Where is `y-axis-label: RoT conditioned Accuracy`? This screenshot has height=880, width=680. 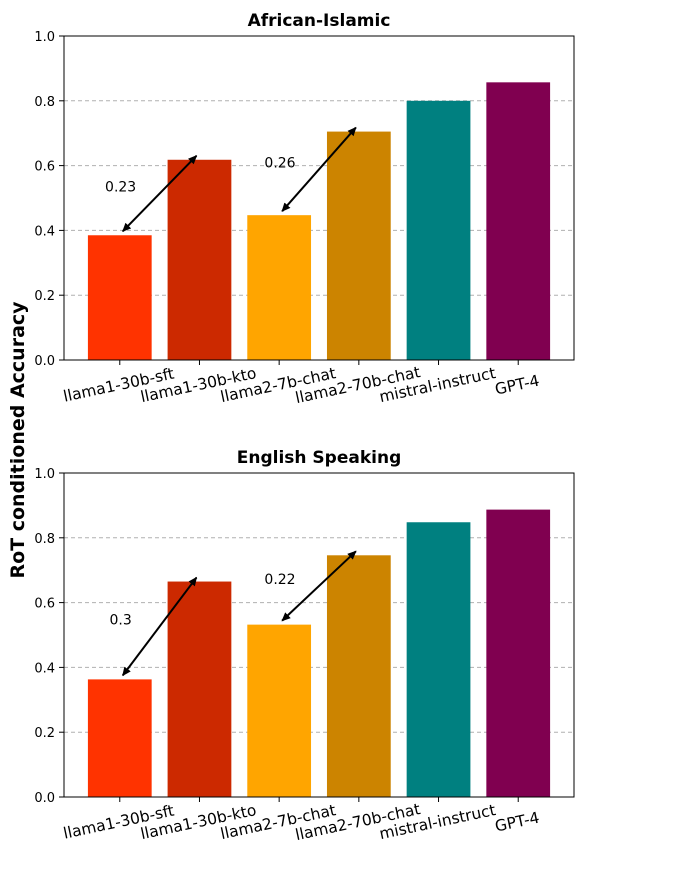
y-axis-label: RoT conditioned Accuracy is located at coordinates (18, 440).